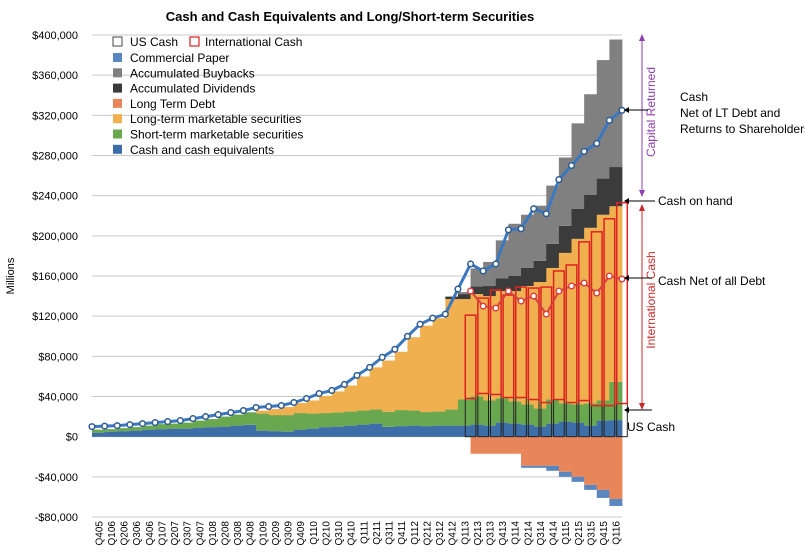 The image size is (805, 557). What do you see at coordinates (137, 533) in the screenshot?
I see `x-tick-label: Q306` at bounding box center [137, 533].